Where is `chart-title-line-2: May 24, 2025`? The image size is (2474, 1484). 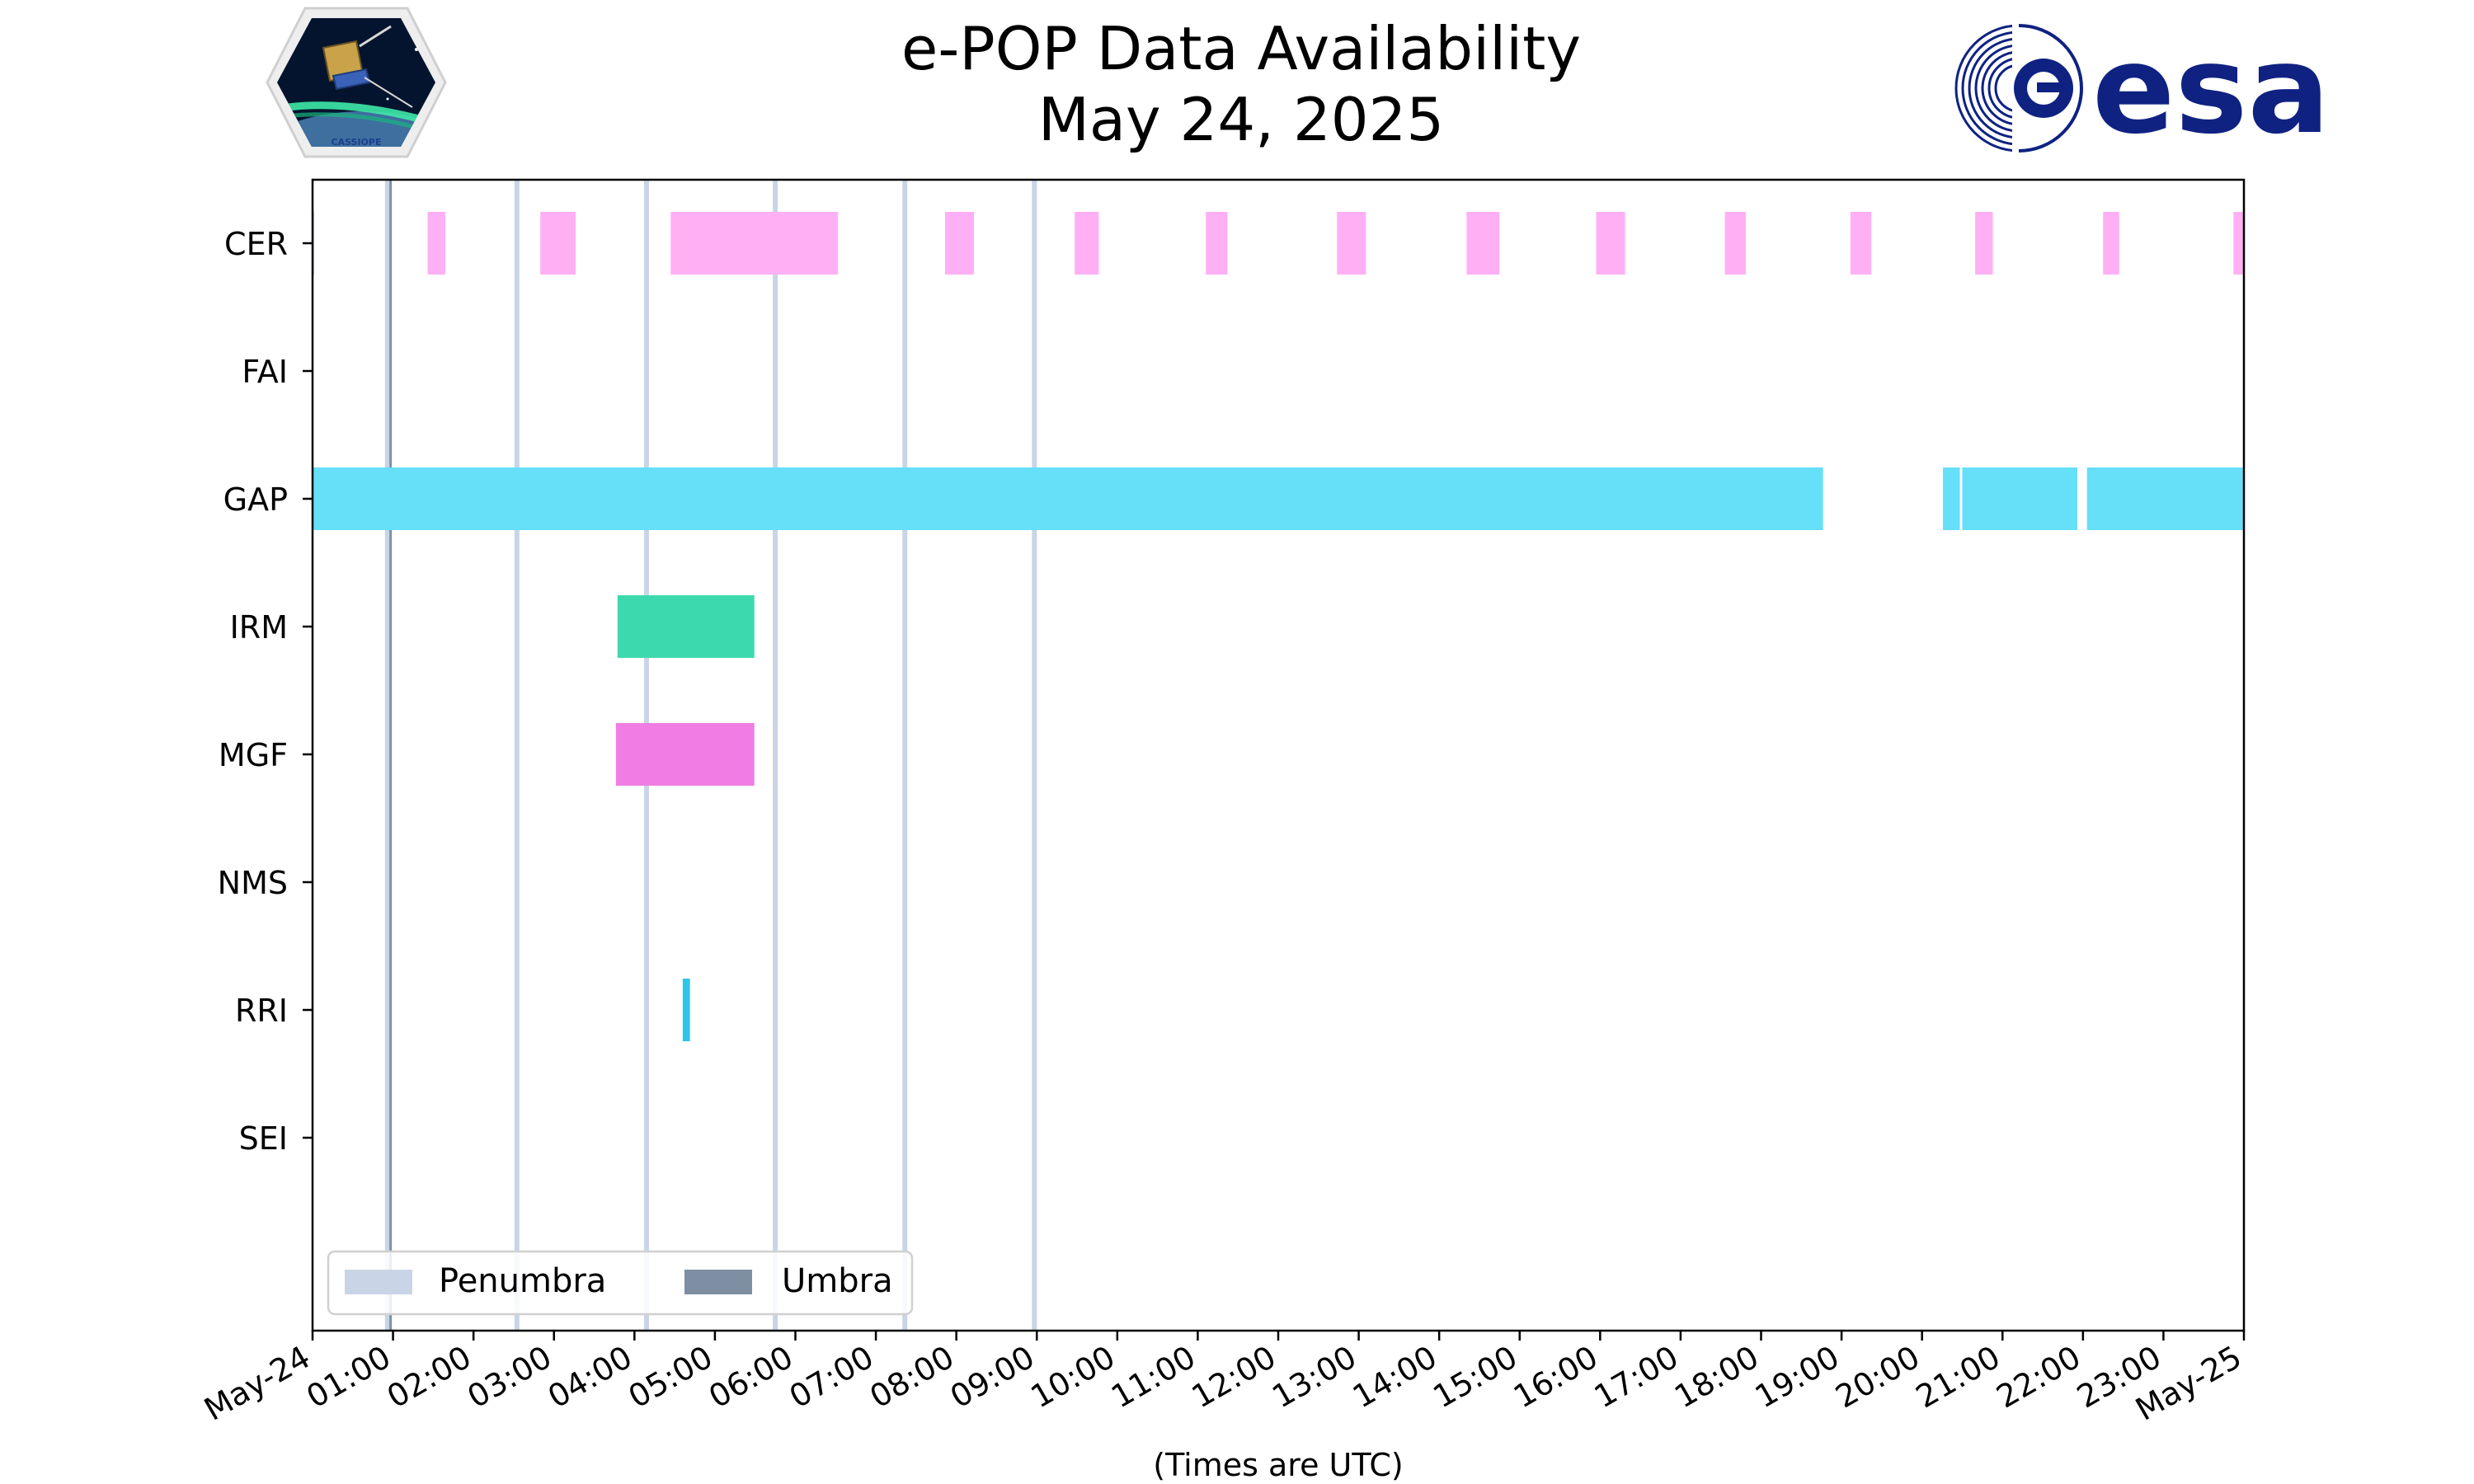 chart-title-line-2: May 24, 2025 is located at coordinates (1241, 120).